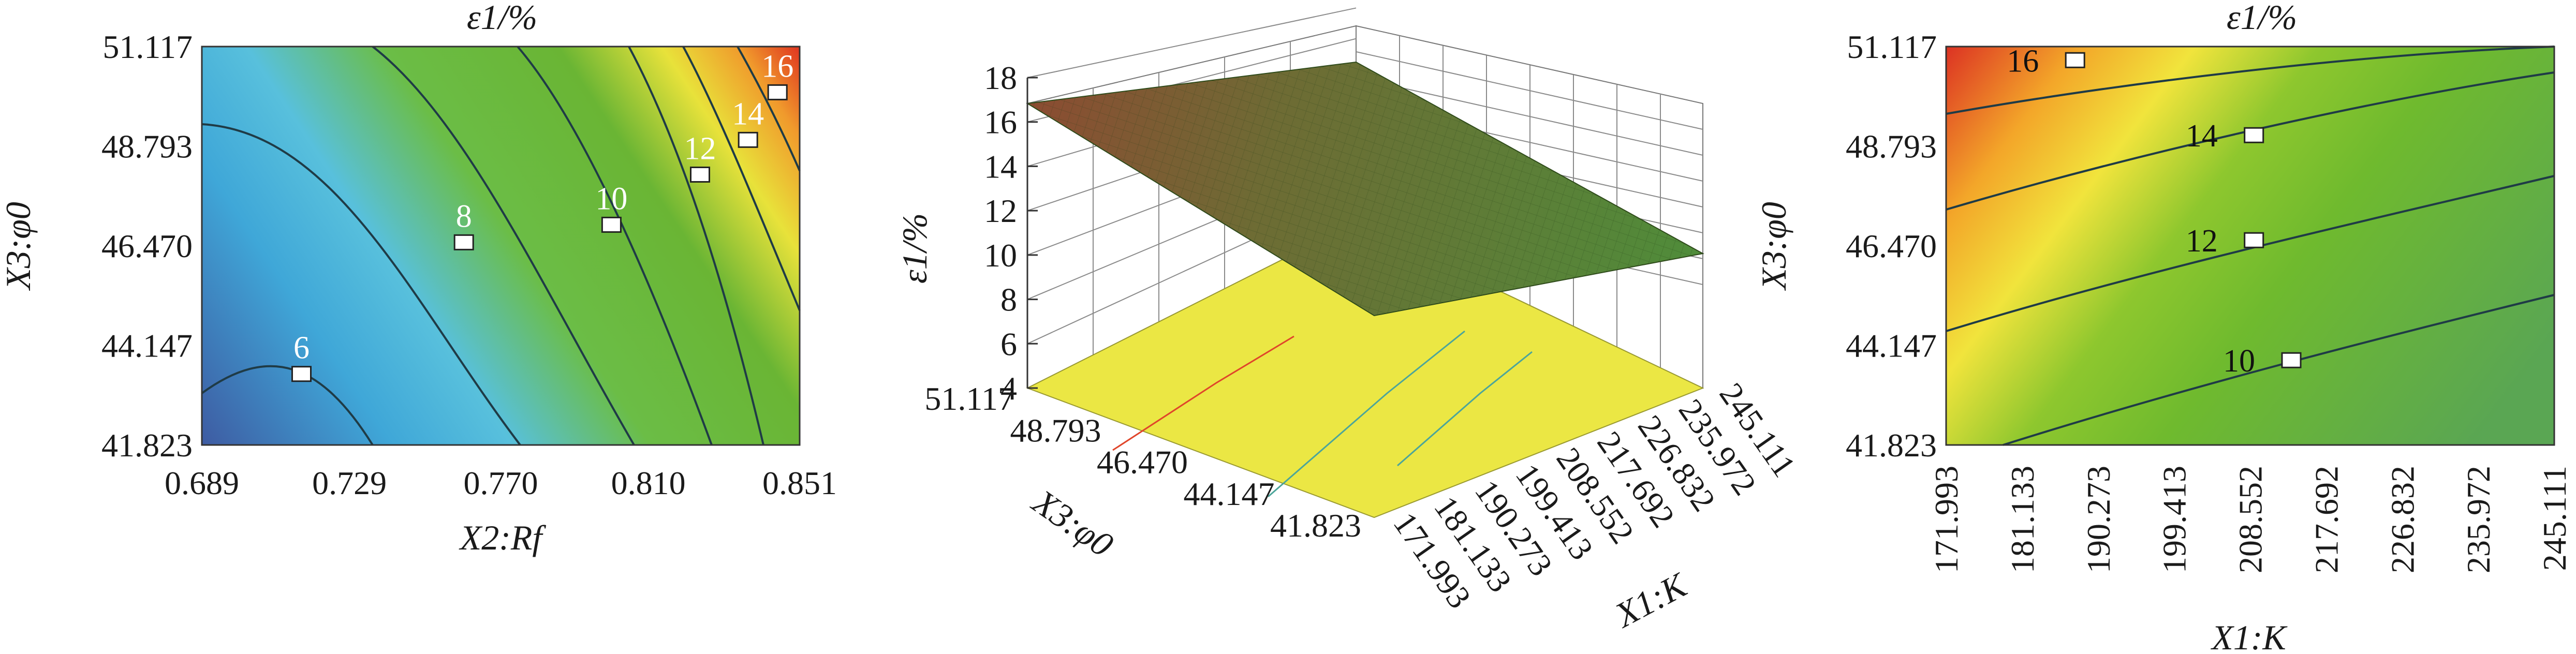 This screenshot has height=654, width=2576. Describe the element at coordinates (147, 445) in the screenshot. I see `left-y-tick: 41.823` at that location.